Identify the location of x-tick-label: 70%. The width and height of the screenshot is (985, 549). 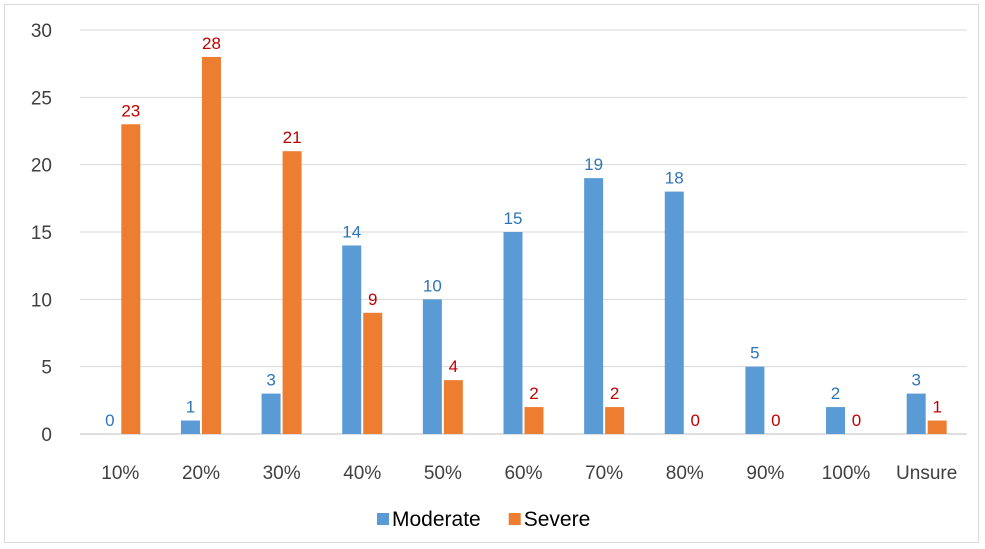
(604, 473).